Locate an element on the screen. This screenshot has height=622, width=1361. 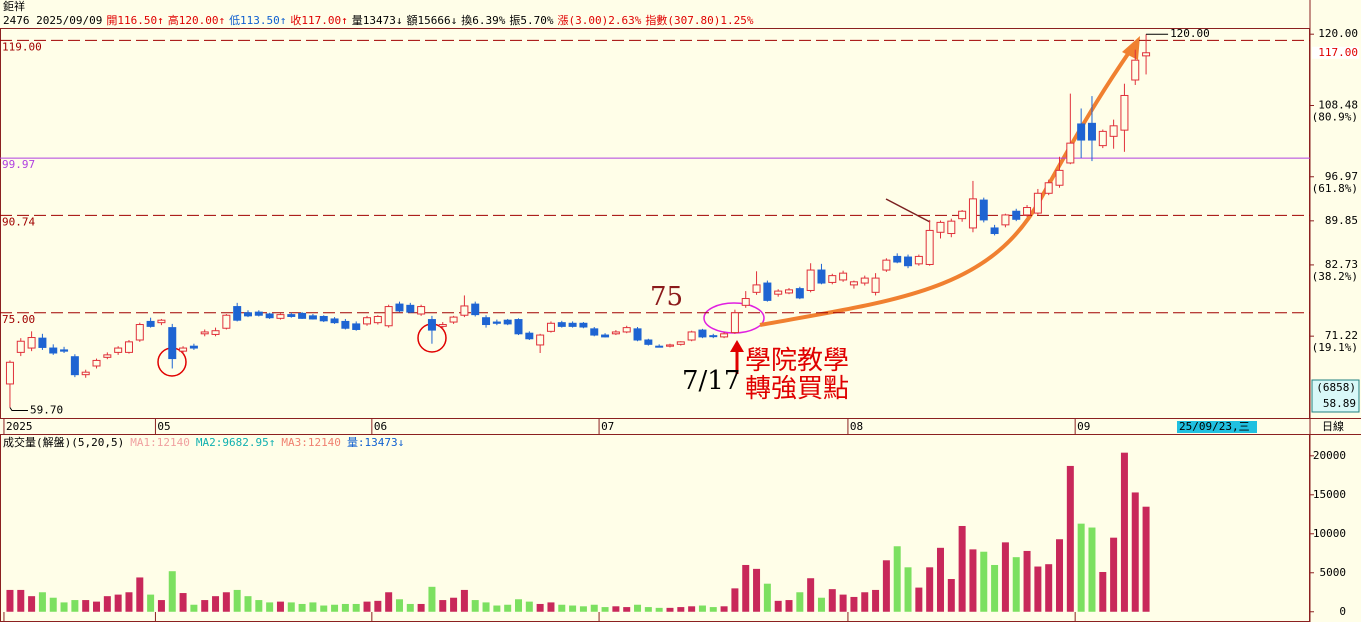
y-tick-label: 108.48 is located at coordinates (1338, 105).